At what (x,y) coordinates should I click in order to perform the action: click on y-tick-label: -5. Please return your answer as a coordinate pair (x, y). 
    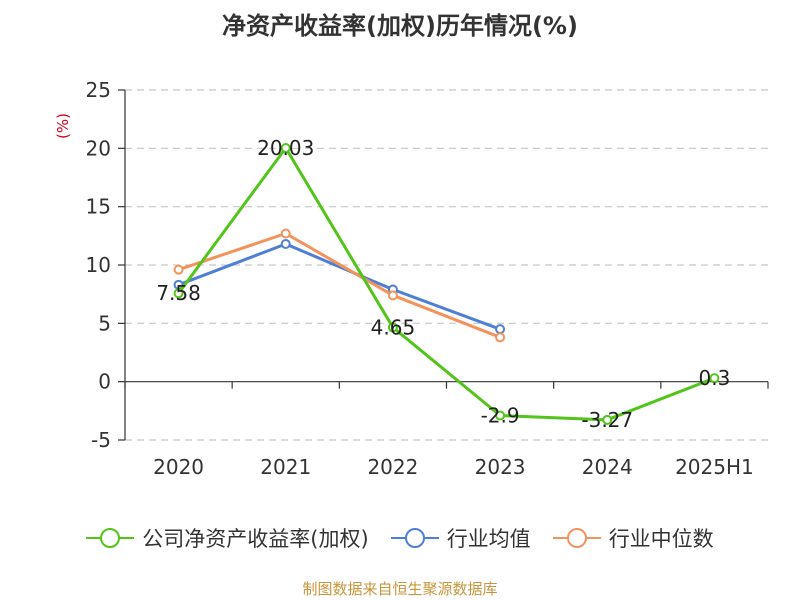
    Looking at the image, I should click on (101, 440).